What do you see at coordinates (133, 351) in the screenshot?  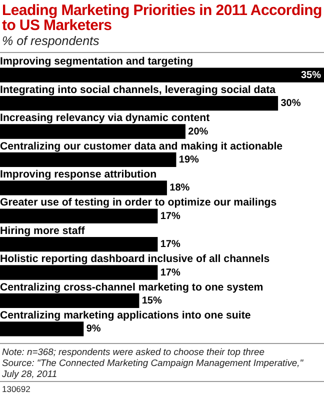 I see `text: Note: n=368; respondents were asked to choose their top three` at bounding box center [133, 351].